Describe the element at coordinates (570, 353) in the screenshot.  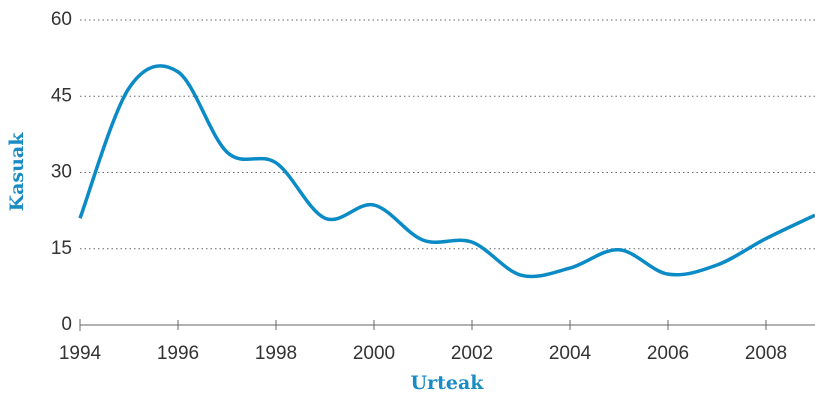
I see `x-tick-label: 2004` at that location.